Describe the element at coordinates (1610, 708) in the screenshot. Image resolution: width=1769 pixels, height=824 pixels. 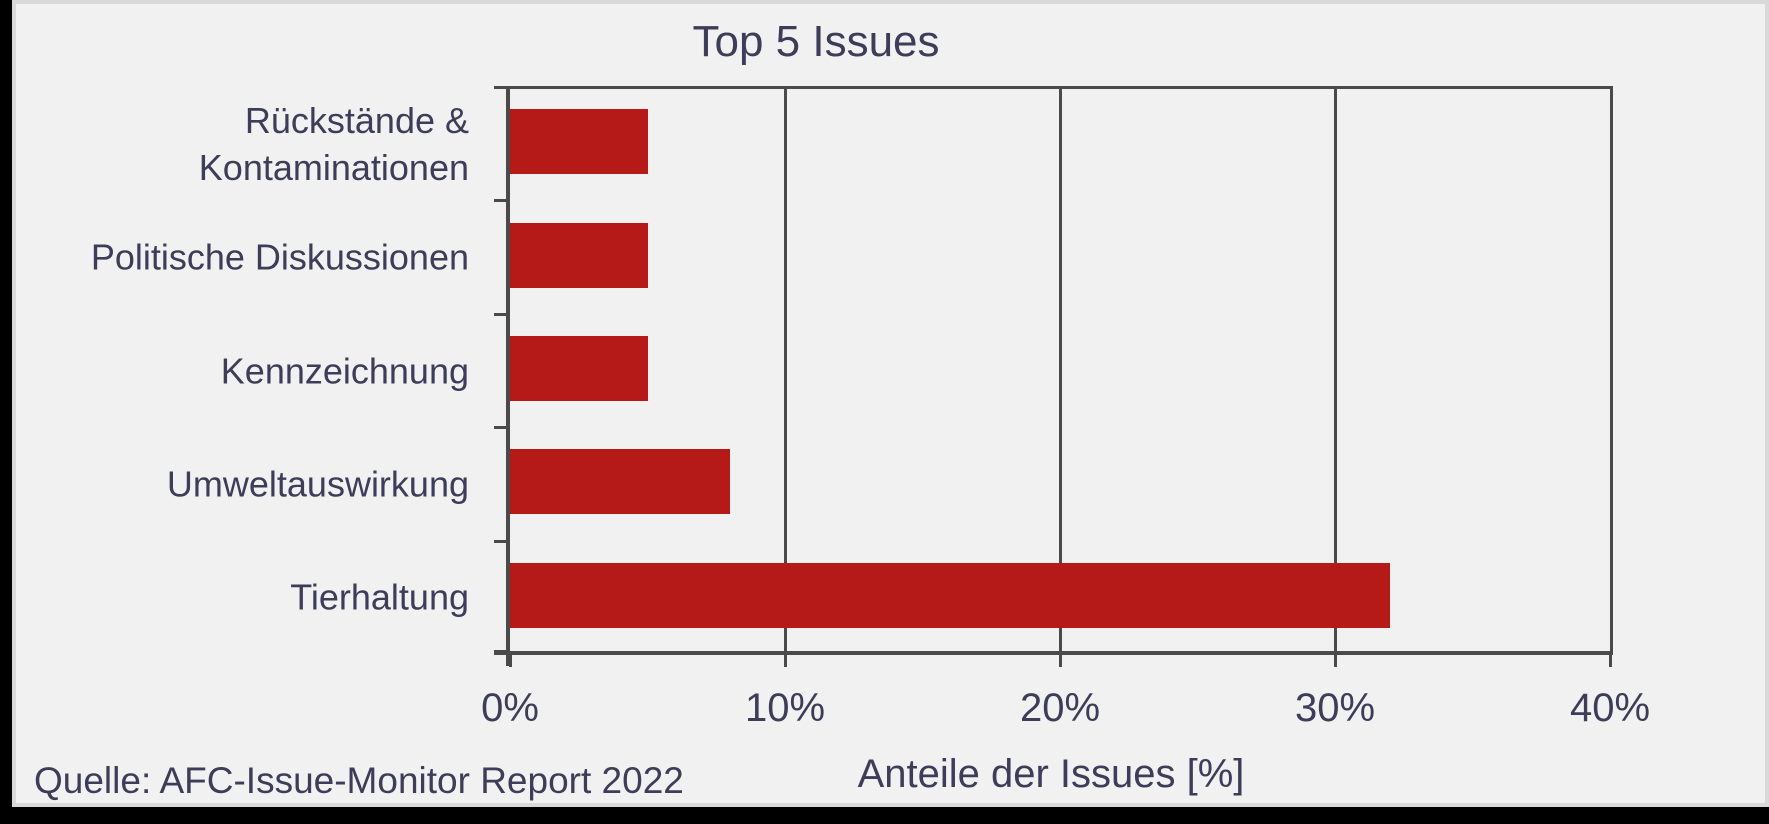
I see `x-axis-tick-label: 40%` at that location.